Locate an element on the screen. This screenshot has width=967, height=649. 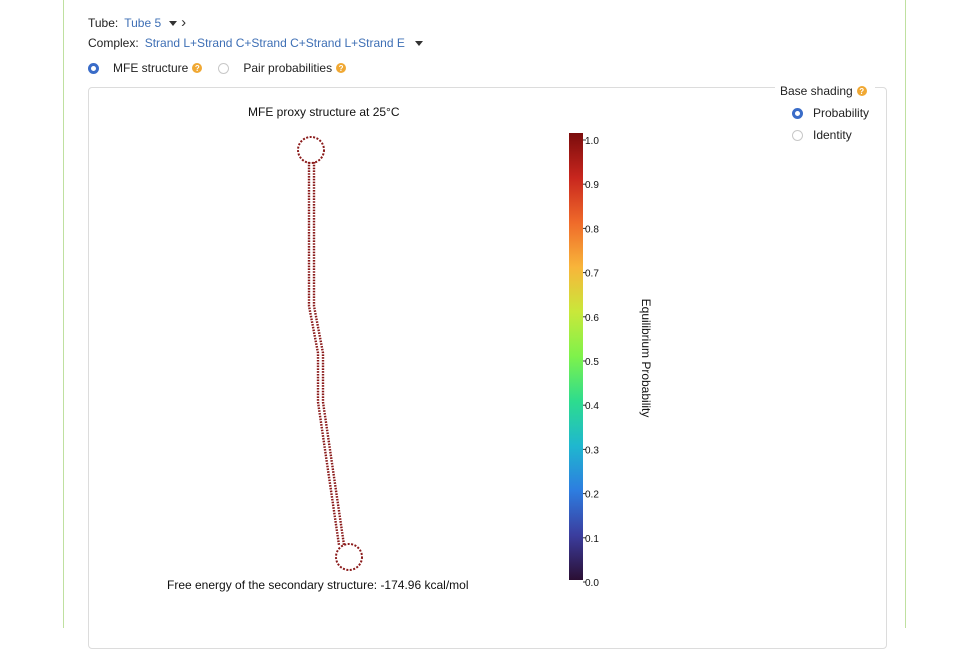
identity-radio is located at coordinates (797, 135).